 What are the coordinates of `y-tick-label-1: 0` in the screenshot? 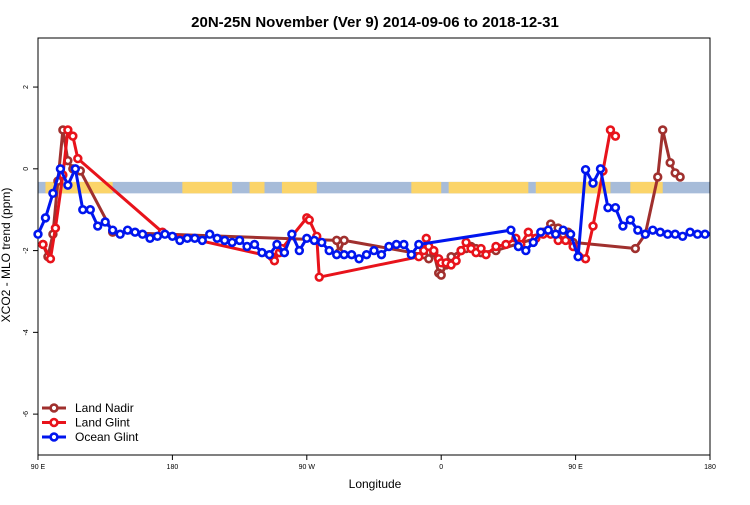 It's located at (26, 169).